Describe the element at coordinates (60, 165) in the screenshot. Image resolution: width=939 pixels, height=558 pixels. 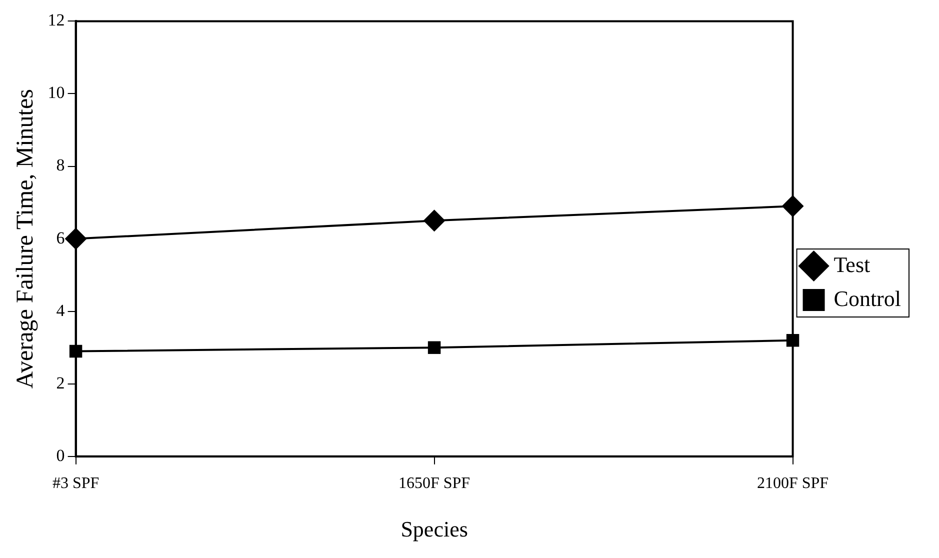
I see `y-tick-label: 8` at that location.